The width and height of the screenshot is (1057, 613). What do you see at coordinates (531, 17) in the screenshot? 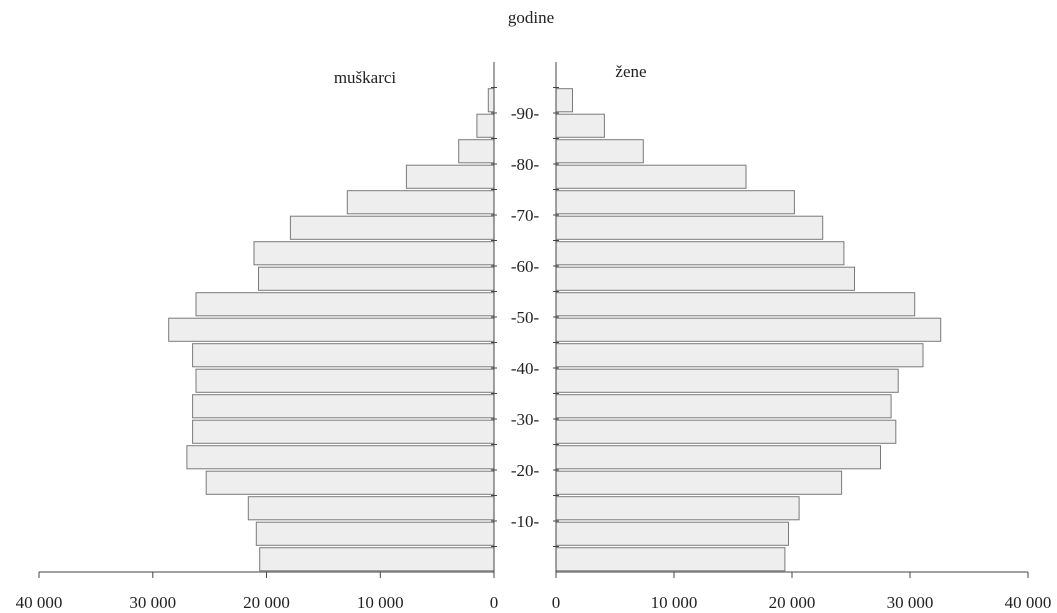
I see `chart-title: godine` at bounding box center [531, 17].